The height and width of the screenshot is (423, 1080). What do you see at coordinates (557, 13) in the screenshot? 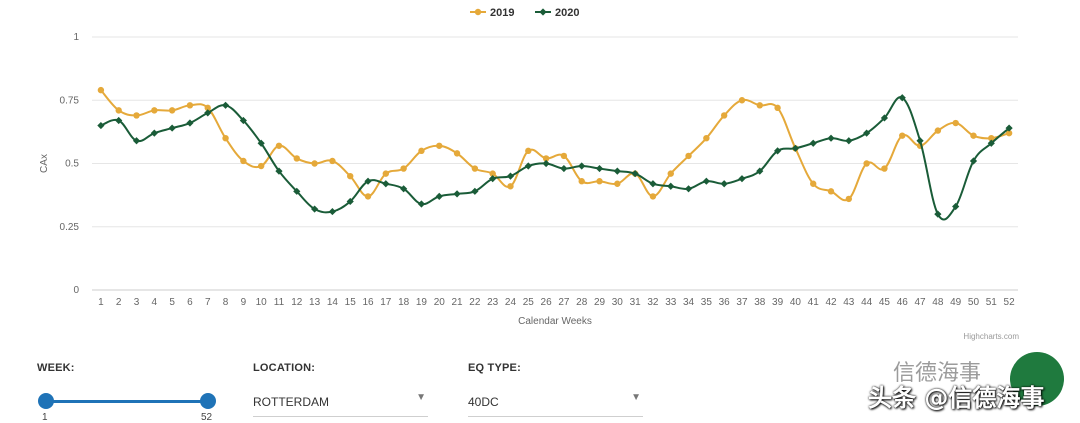
I see `legend-item-2020: 2020` at bounding box center [557, 13].